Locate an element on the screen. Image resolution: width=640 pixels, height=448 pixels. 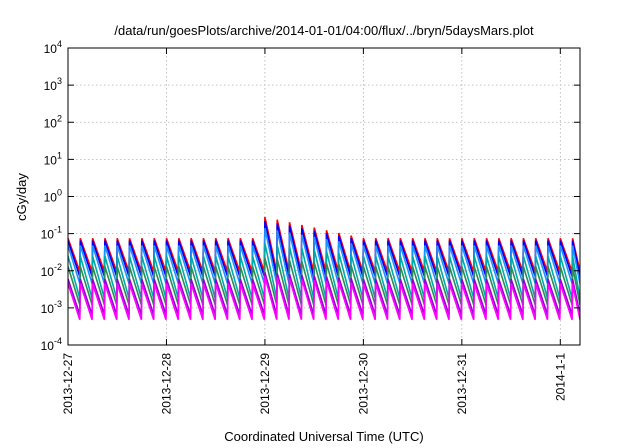
y-tick-label: 10⁻³ is located at coordinates (51, 307).